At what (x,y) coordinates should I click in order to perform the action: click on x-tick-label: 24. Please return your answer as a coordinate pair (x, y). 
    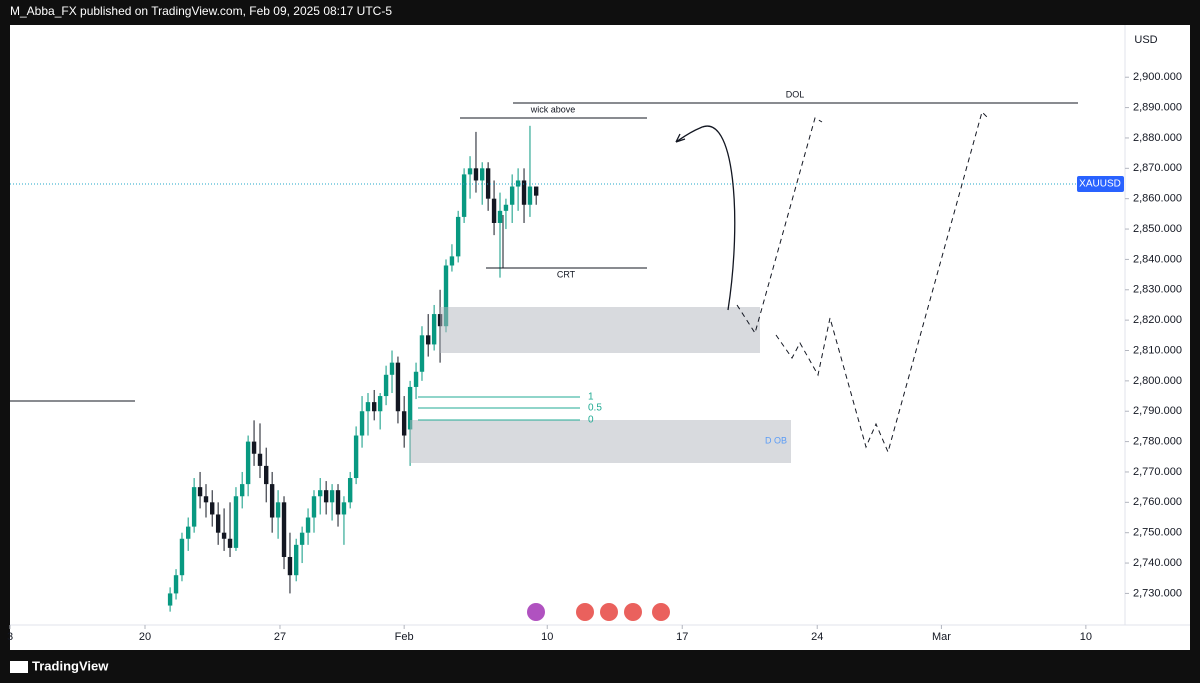
    Looking at the image, I should click on (817, 637).